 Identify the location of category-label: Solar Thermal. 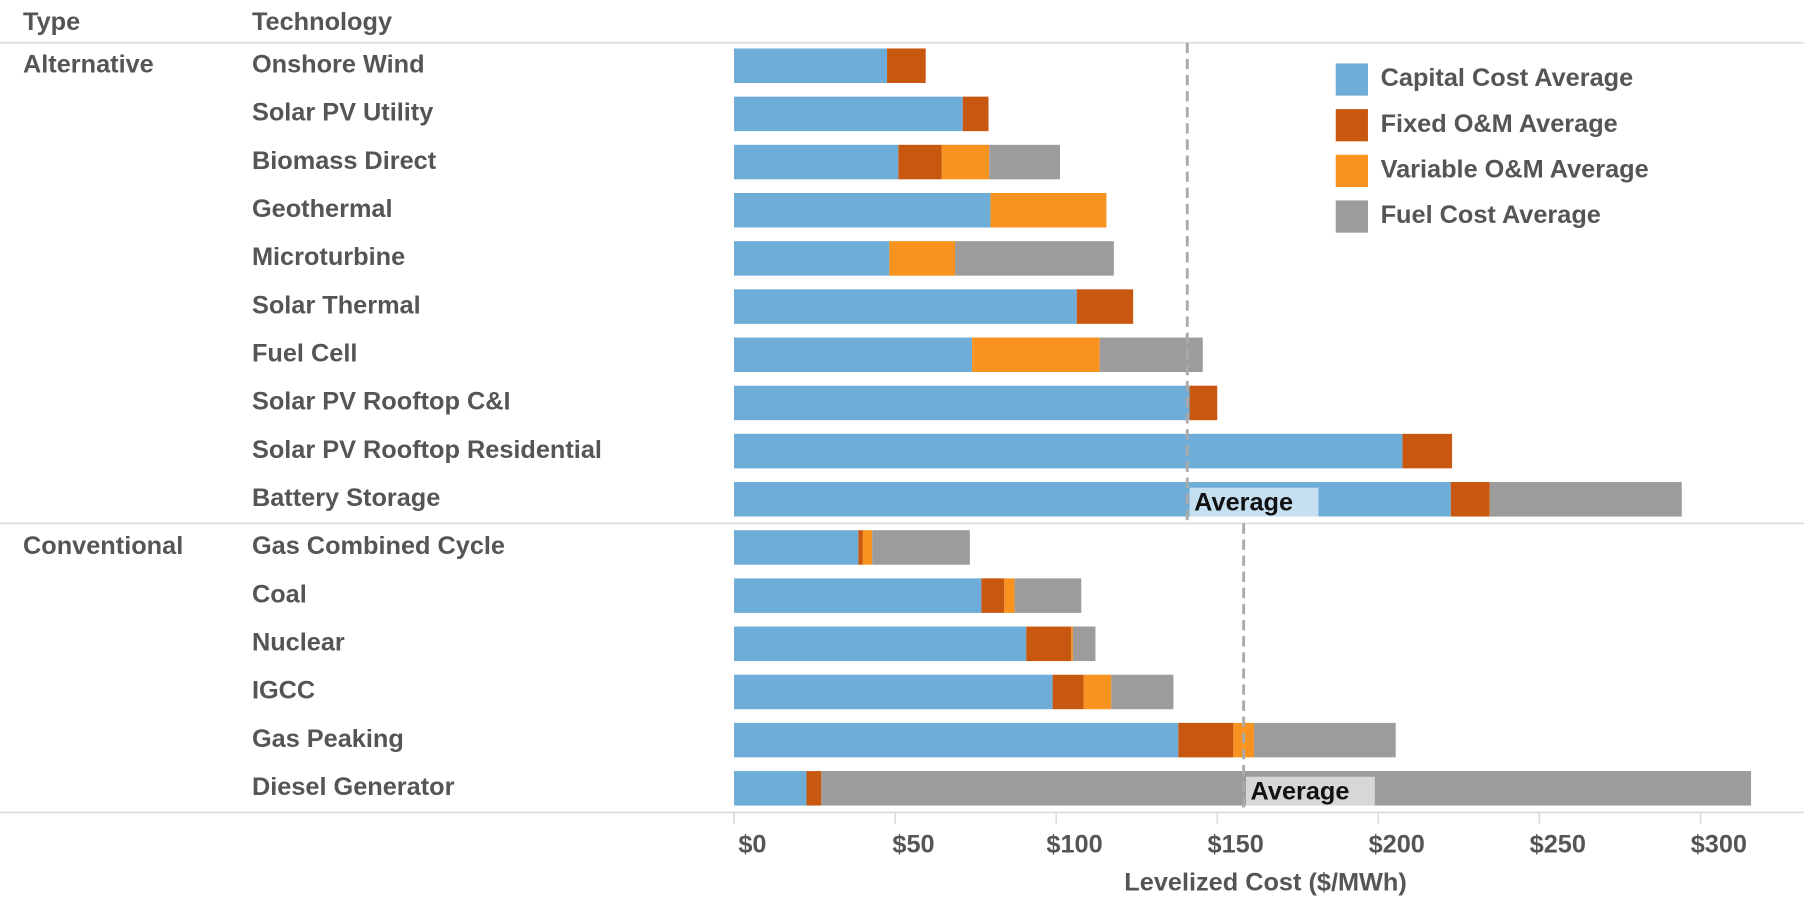
(336, 305).